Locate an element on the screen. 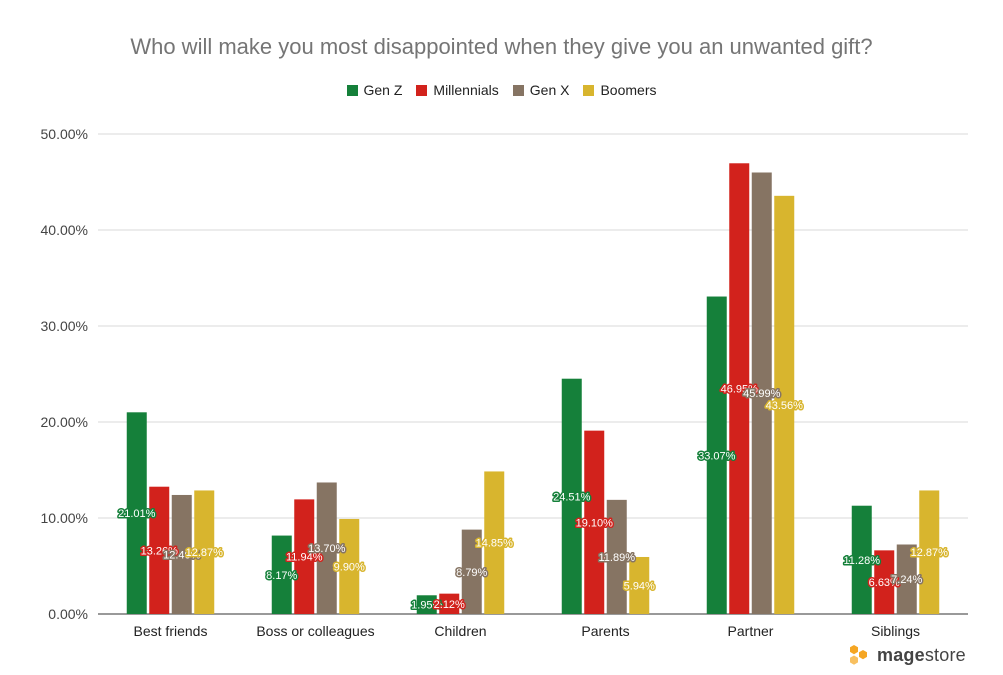 The width and height of the screenshot is (1003, 675). data-label: 8.17% is located at coordinates (281, 576).